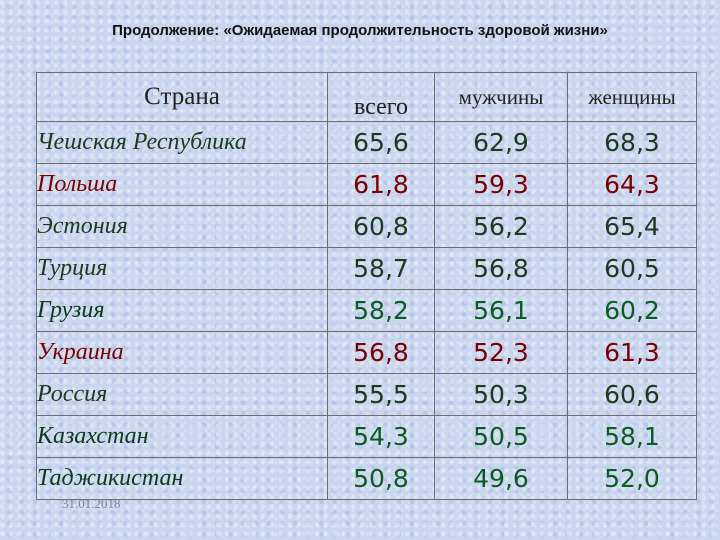  I want to click on value-men: 56,1, so click(501, 310).